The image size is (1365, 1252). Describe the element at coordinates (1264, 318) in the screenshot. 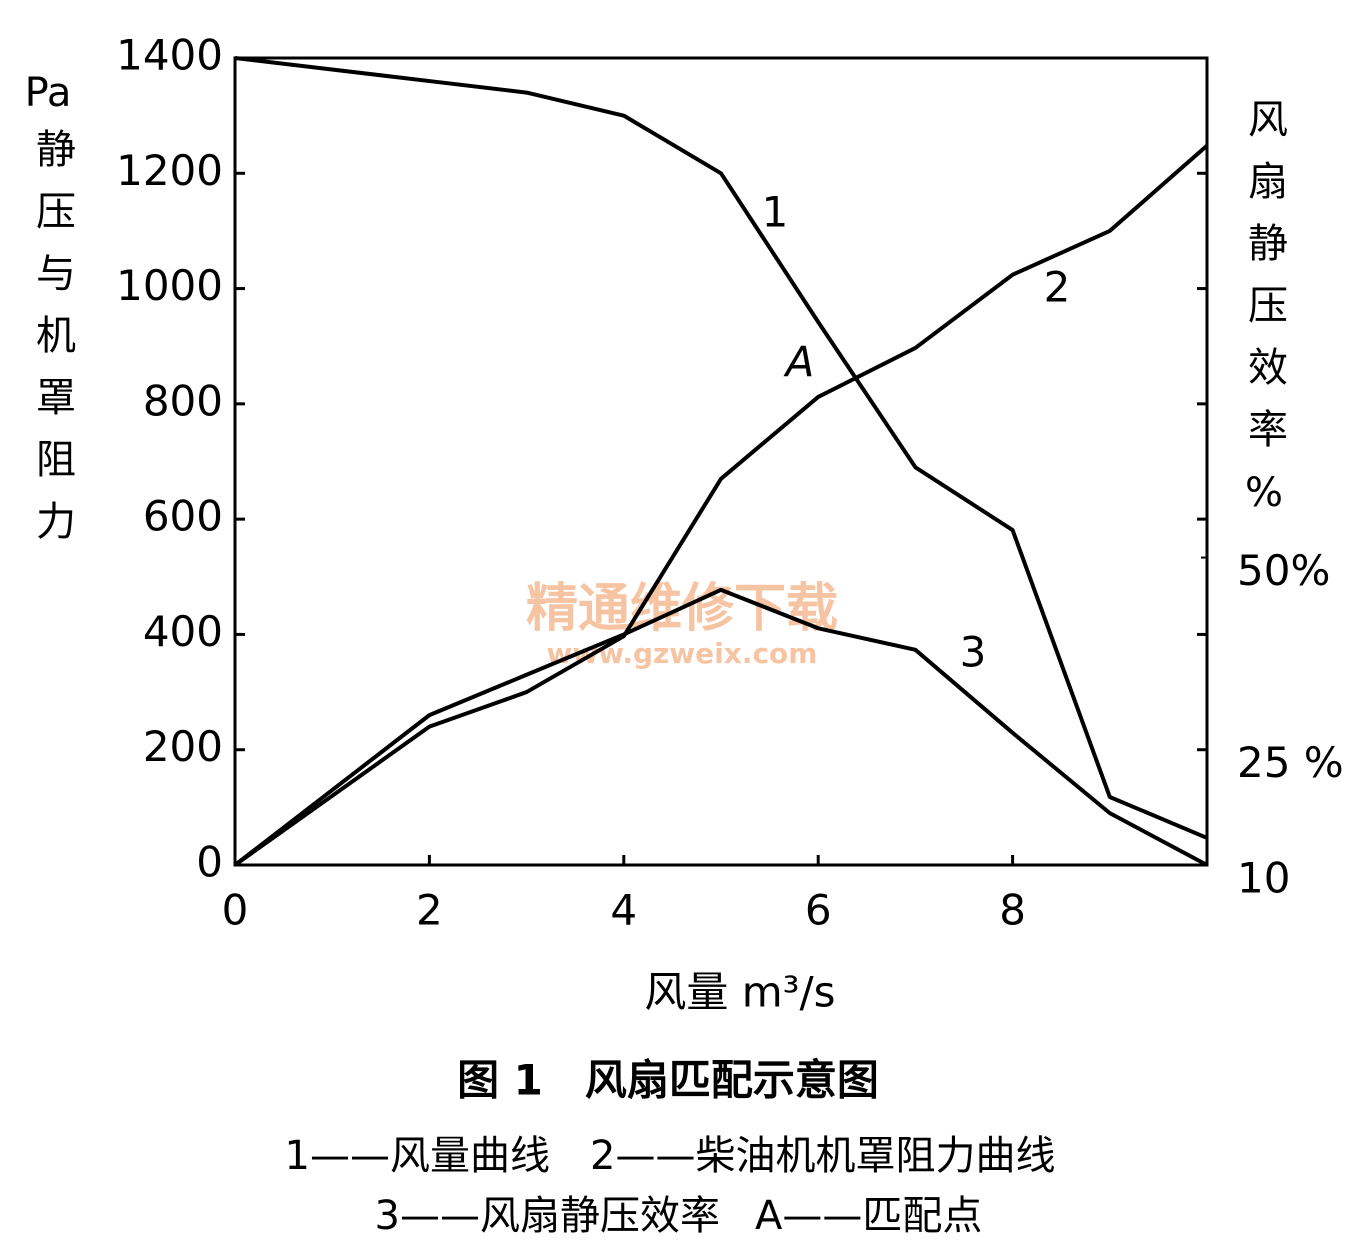

I see `y2-axis-label: 风扇静压效率%` at that location.